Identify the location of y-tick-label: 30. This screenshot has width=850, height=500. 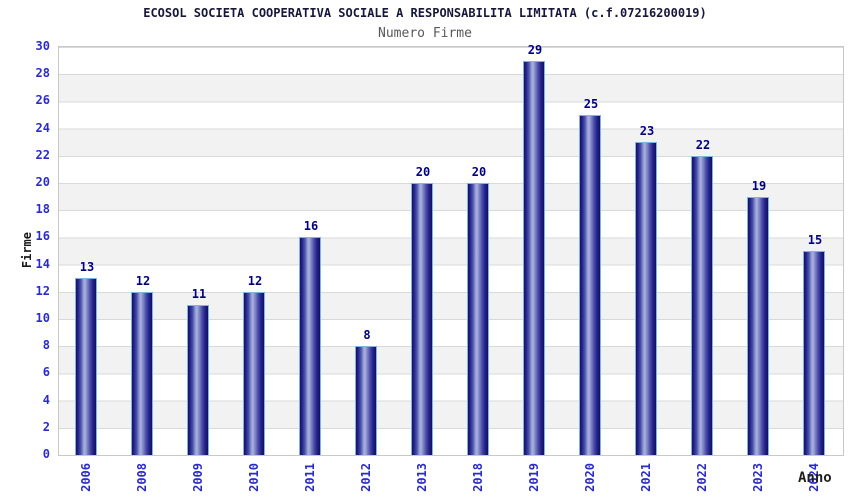
(42, 46).